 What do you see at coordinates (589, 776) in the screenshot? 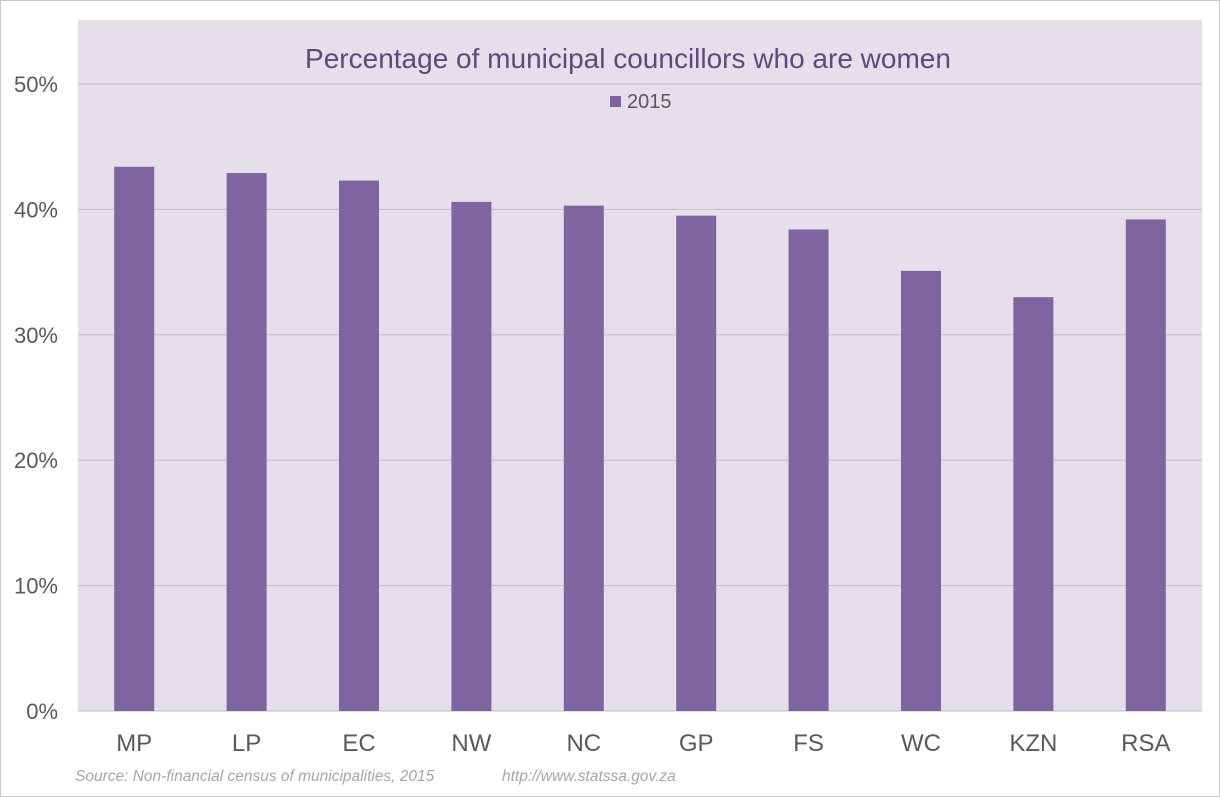
I see `source-url: http://www.statssa.gov.za` at bounding box center [589, 776].